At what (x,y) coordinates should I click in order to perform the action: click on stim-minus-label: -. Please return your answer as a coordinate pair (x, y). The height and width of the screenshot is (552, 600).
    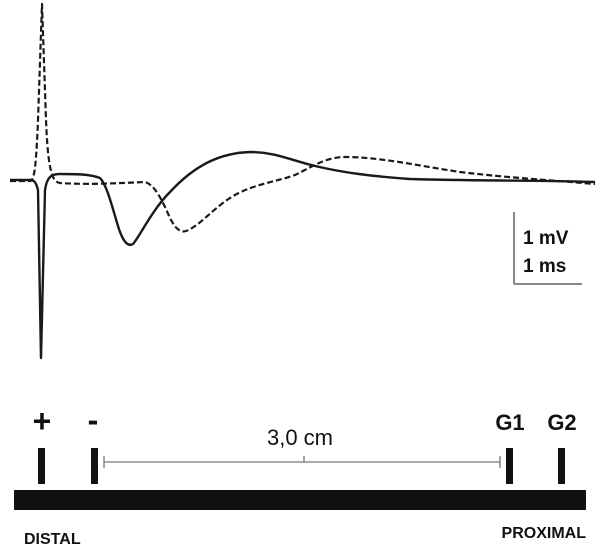
    Looking at the image, I should click on (93, 420).